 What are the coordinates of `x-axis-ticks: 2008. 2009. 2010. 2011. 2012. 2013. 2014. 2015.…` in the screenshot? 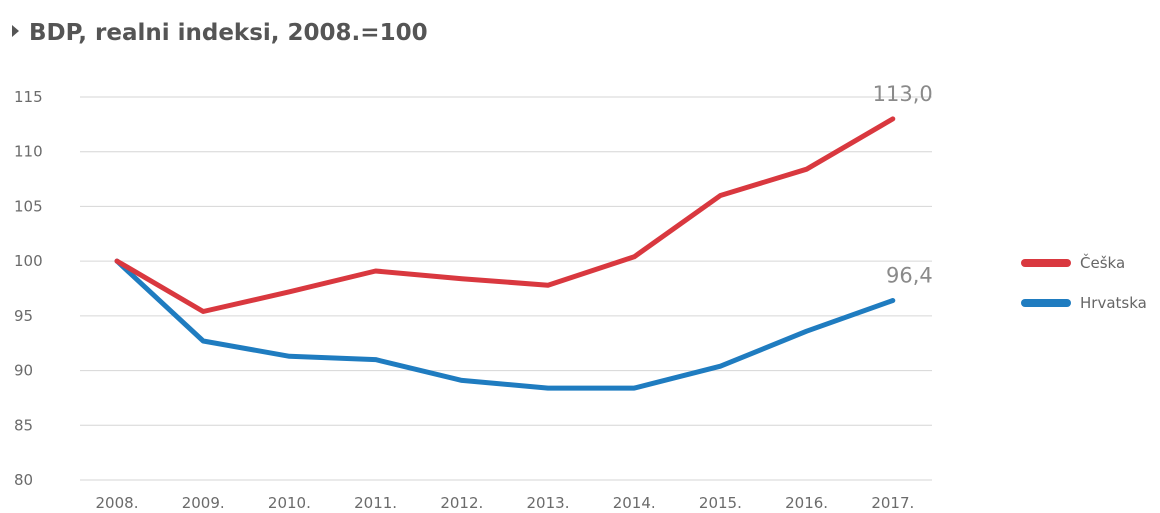 It's located at (505, 503).